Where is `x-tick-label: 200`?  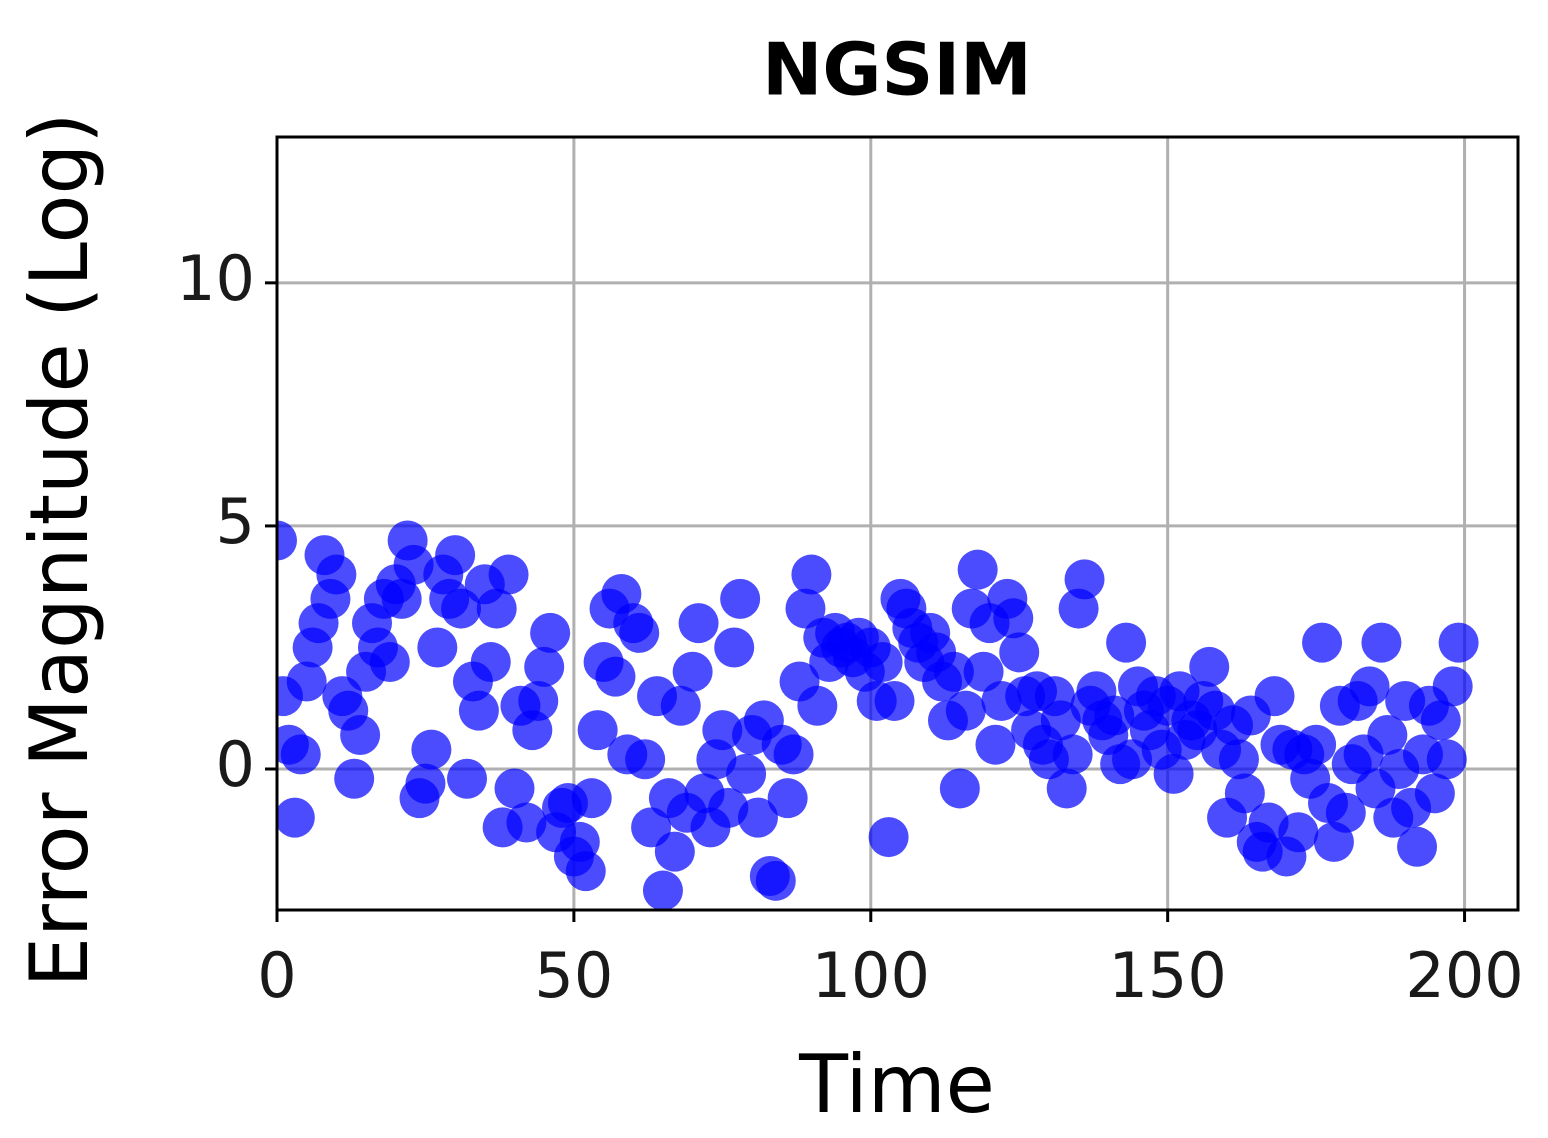 x-tick-label: 200 is located at coordinates (1464, 975).